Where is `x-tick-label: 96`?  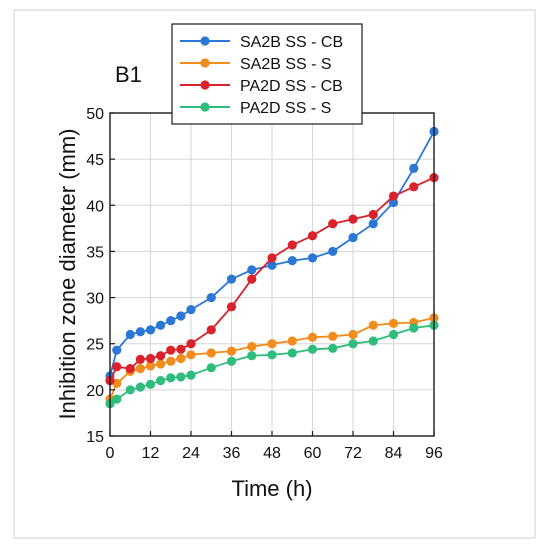
x-tick-label: 96 is located at coordinates (434, 453).